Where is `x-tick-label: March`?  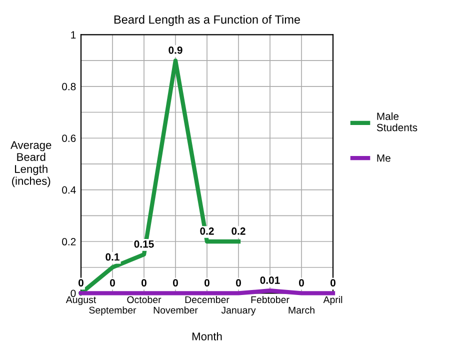 x-tick-label: March is located at coordinates (301, 310).